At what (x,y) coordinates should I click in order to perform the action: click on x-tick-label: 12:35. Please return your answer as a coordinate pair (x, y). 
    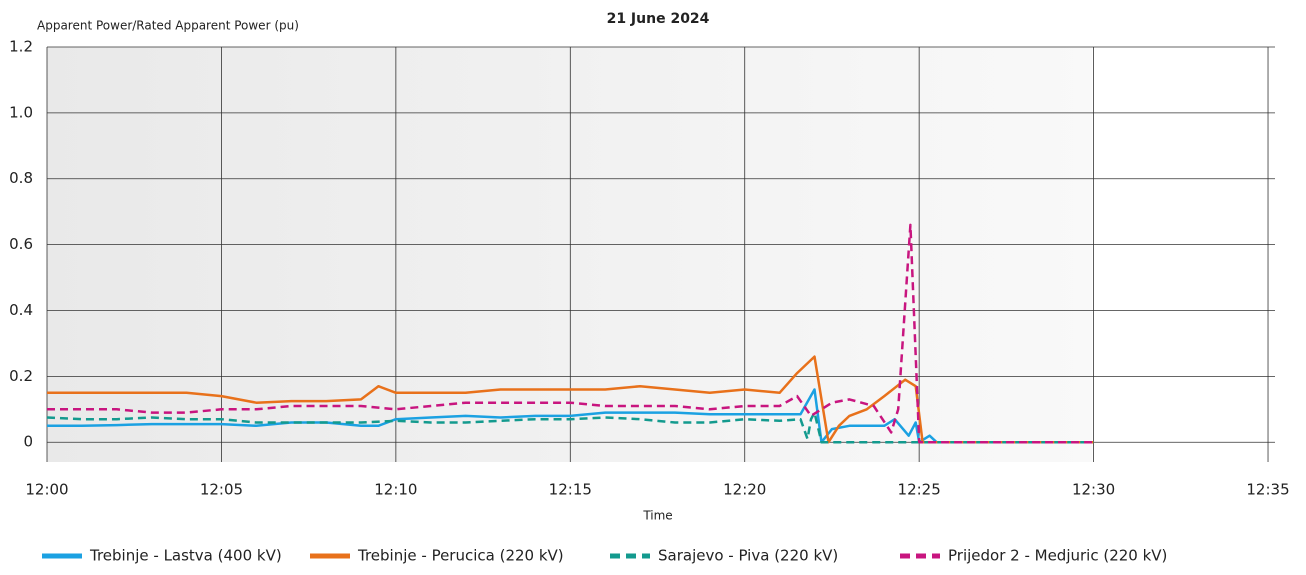
    Looking at the image, I should click on (1267, 490).